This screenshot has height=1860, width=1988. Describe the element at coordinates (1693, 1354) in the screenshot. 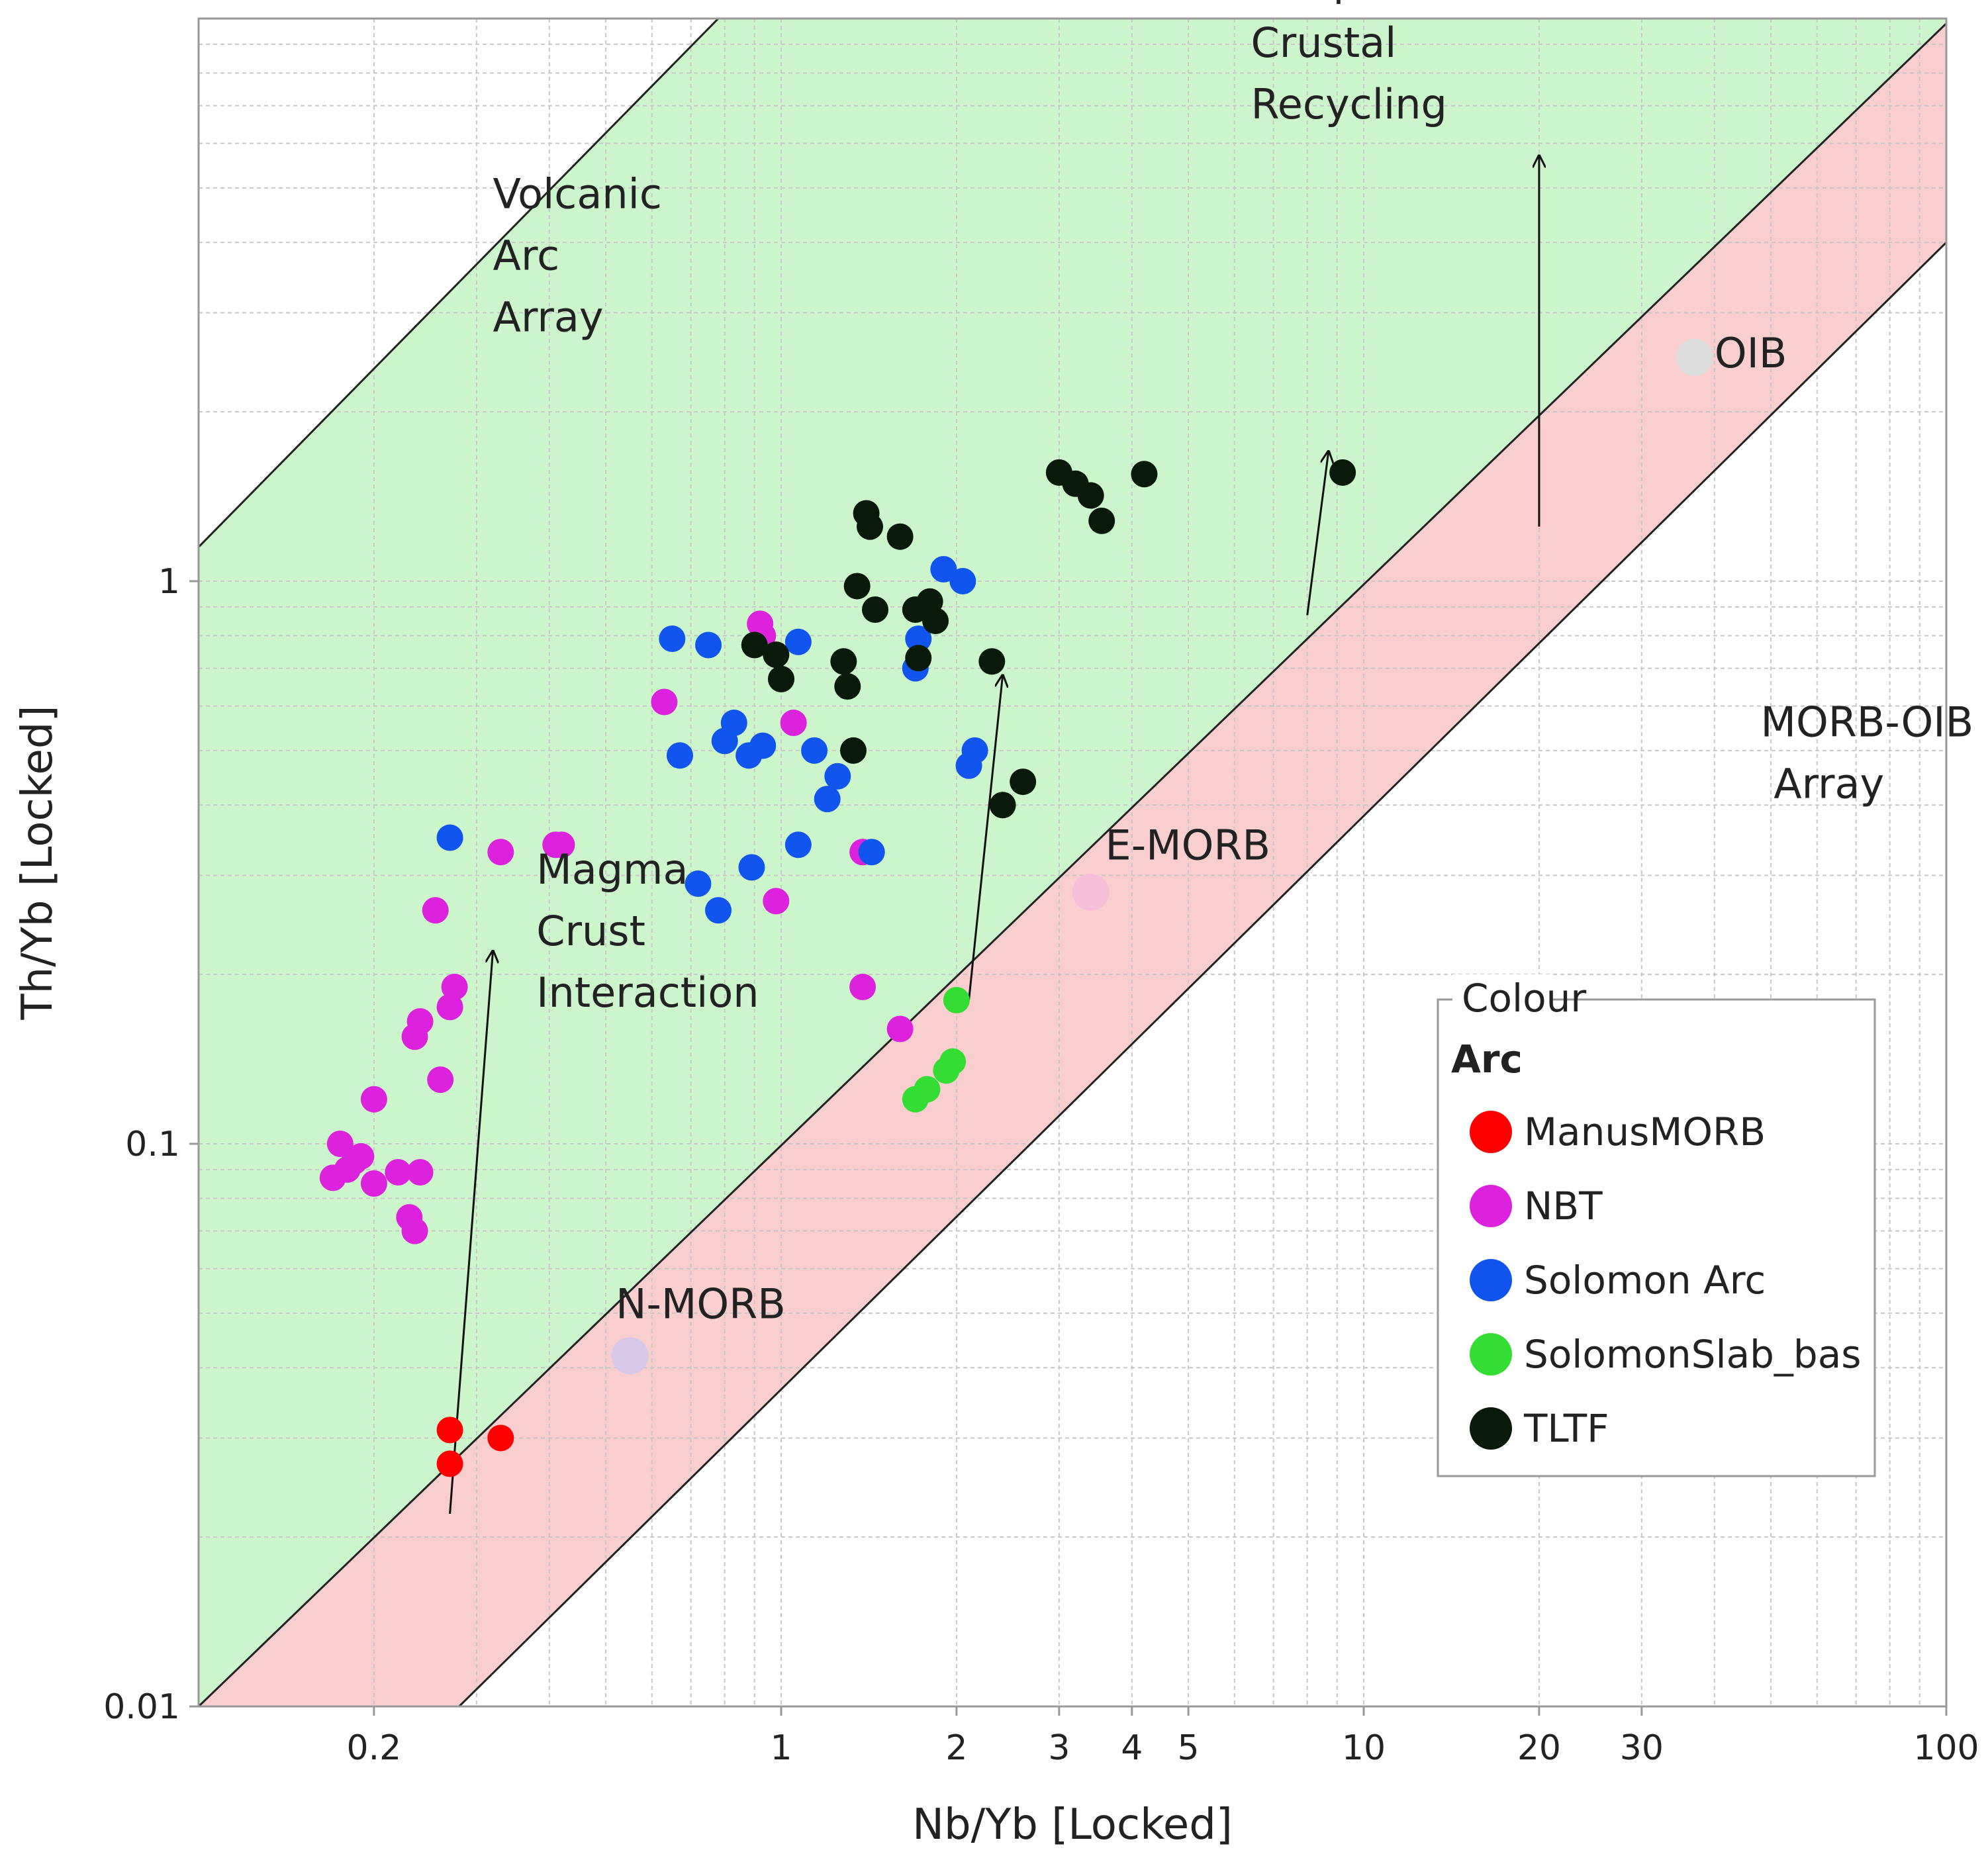

I see `legend-label: SolomonSlab_bas` at that location.